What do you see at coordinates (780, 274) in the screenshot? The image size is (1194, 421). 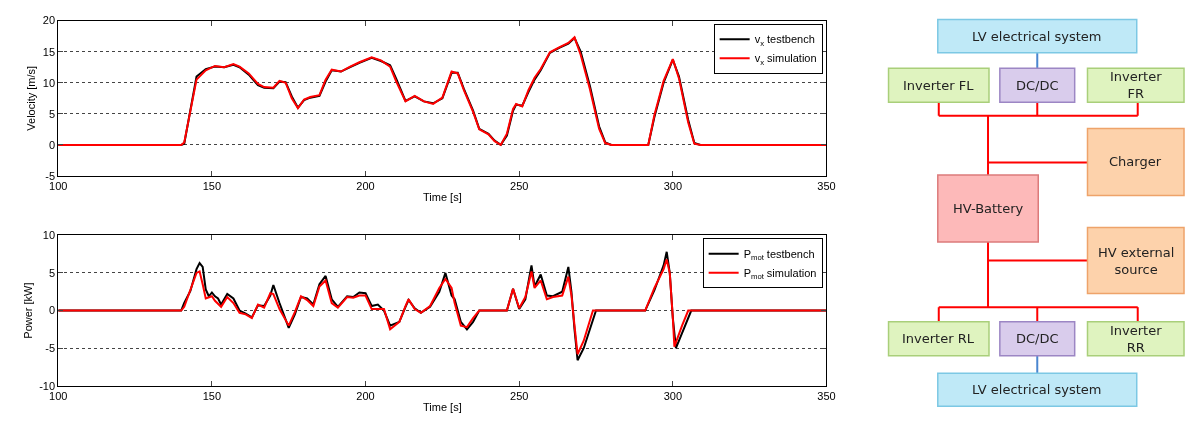 I see `legend-label: P$_{mot}$ simulation` at bounding box center [780, 274].